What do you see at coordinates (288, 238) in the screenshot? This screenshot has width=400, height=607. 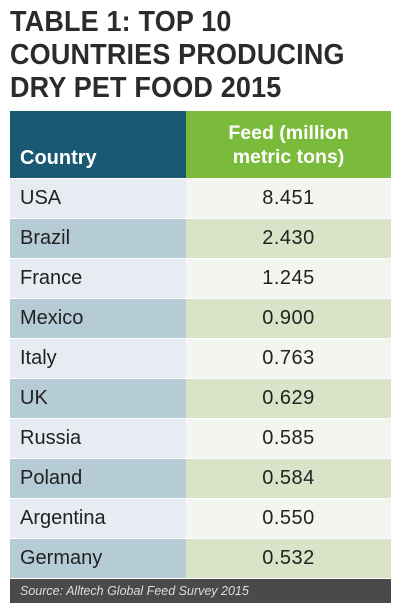 I see `feed-value-cell: 2.430` at bounding box center [288, 238].